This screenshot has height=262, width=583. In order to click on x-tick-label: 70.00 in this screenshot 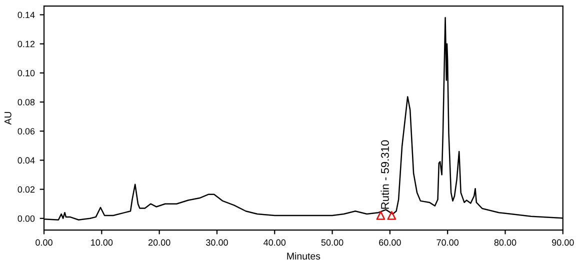, I will do `click(447, 242)`.